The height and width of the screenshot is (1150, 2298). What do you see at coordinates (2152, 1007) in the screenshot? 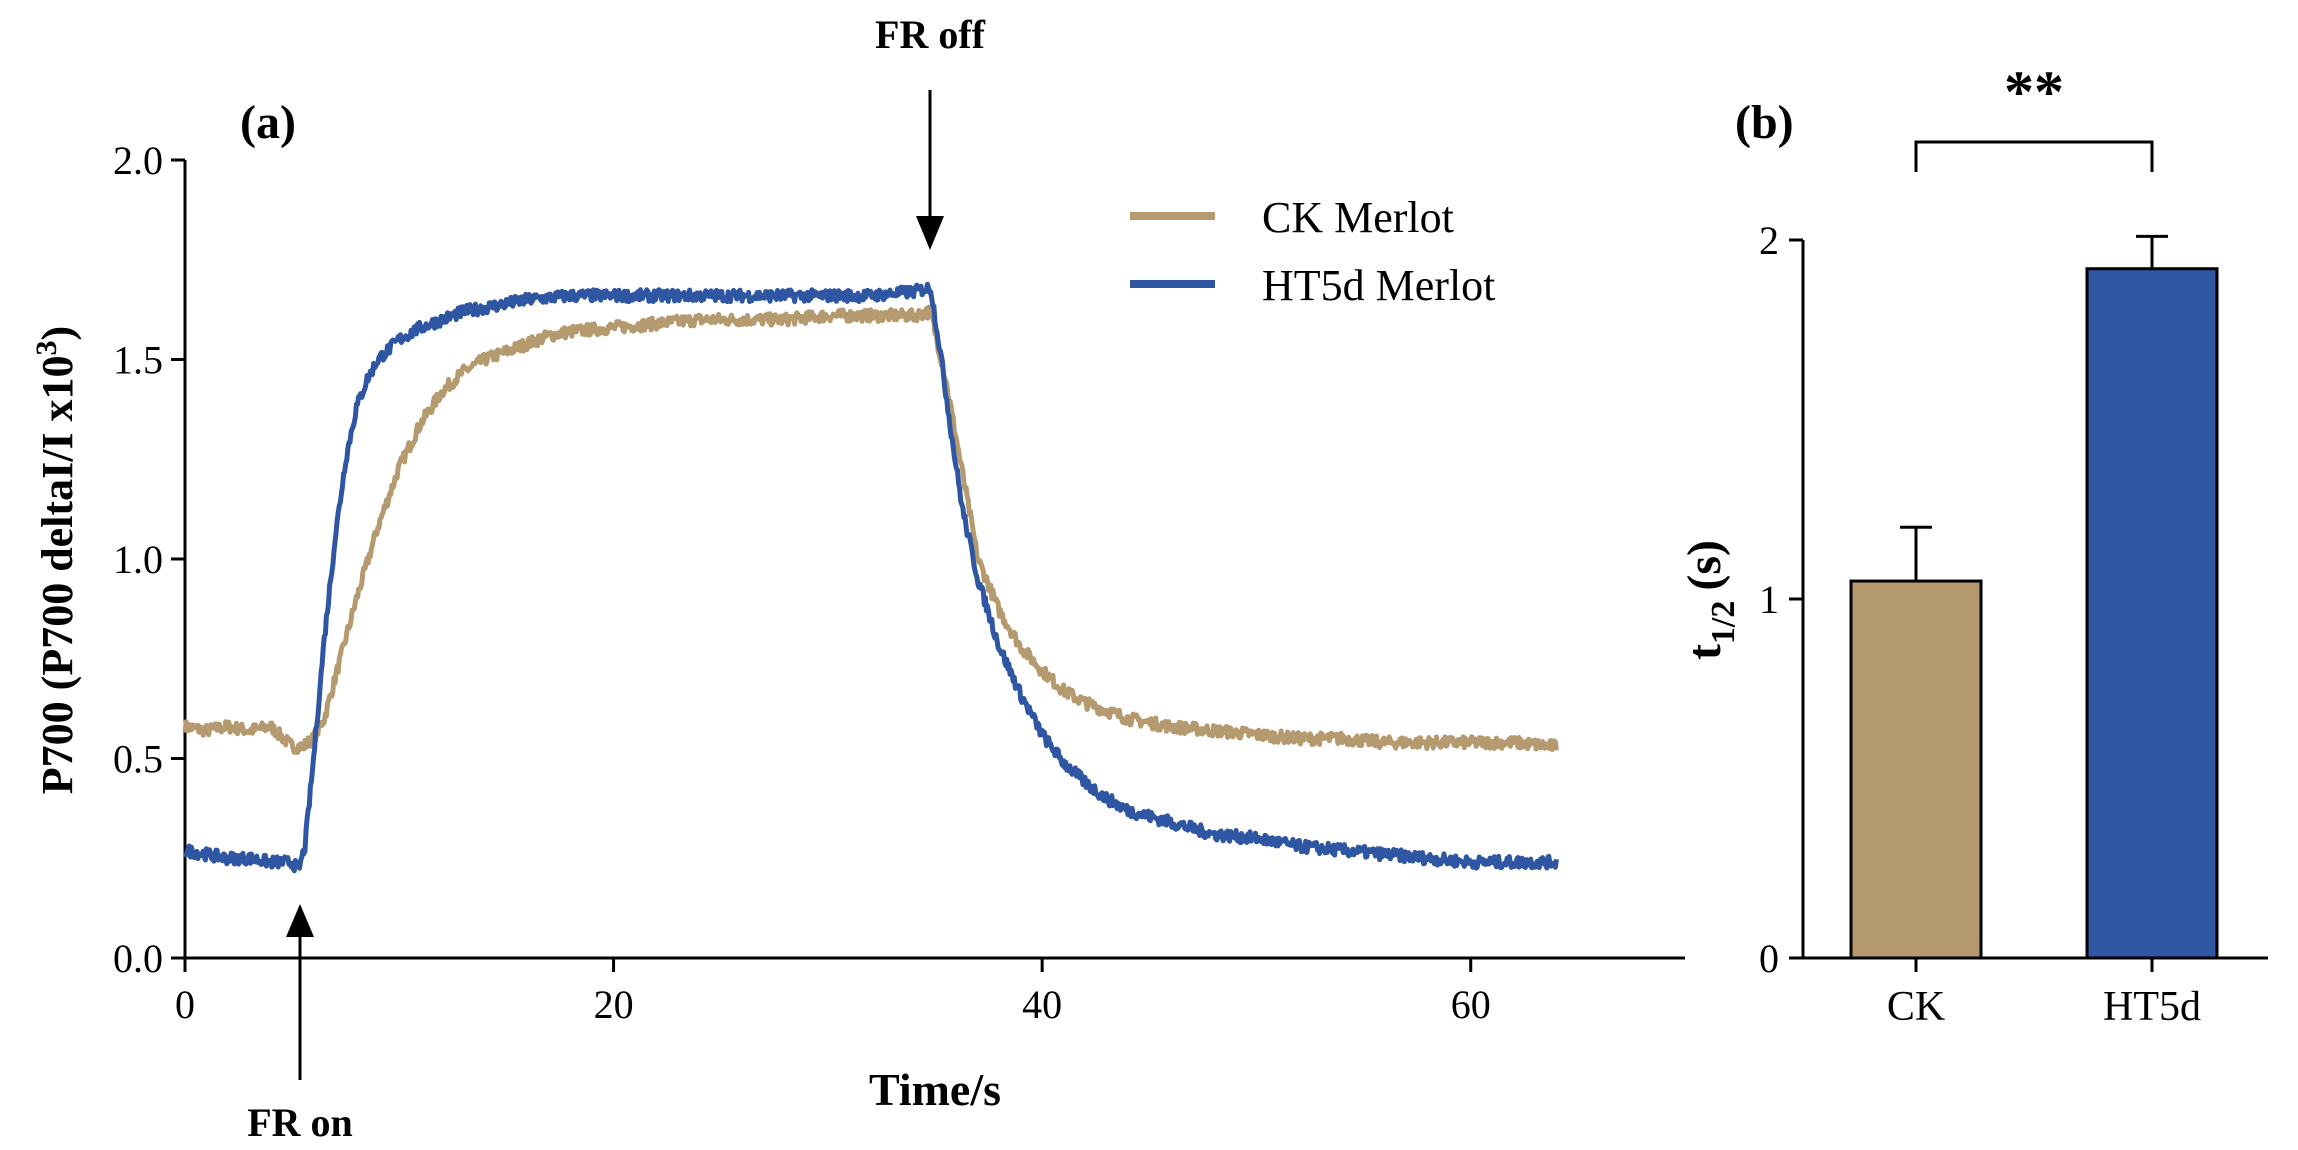
I see `panel-b-x-tick-label: HT5d` at bounding box center [2152, 1007].